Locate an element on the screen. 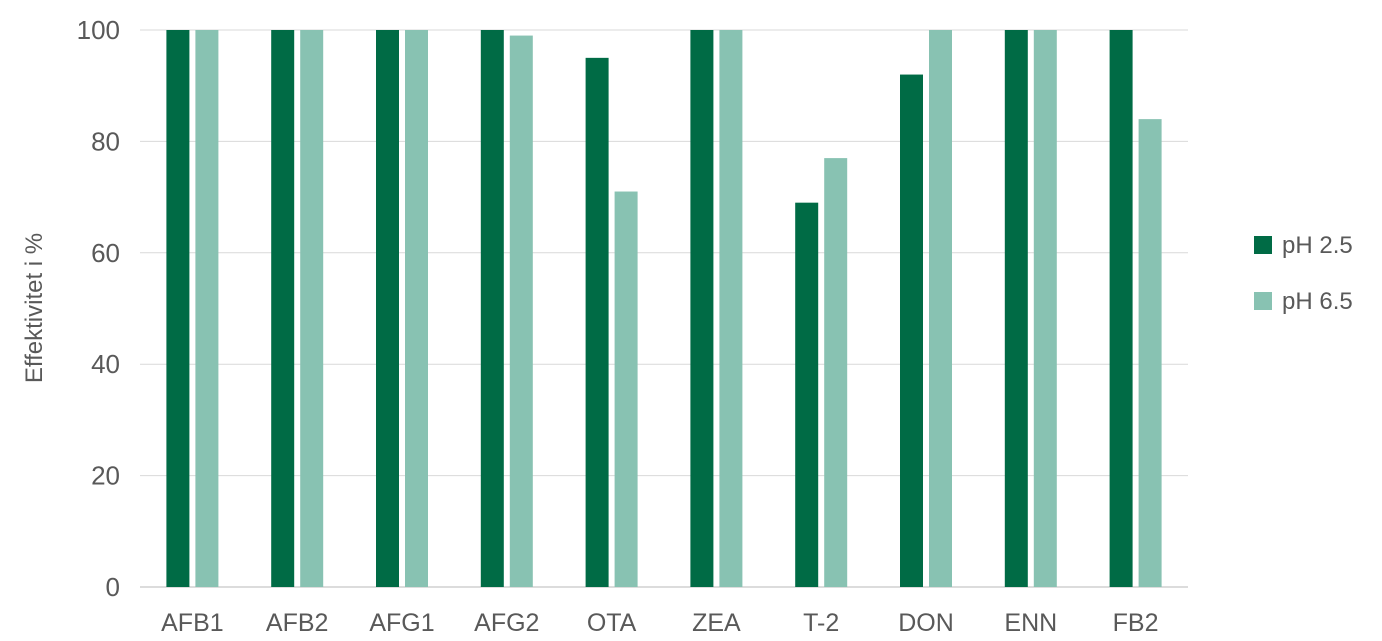  x-tick-label: ZEA is located at coordinates (716, 623).